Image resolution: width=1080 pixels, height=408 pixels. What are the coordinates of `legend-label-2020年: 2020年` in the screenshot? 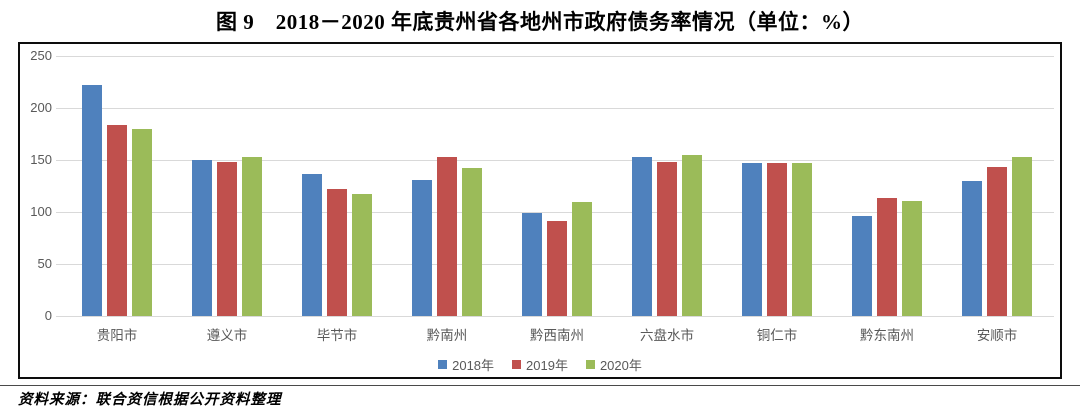 It's located at (620, 365).